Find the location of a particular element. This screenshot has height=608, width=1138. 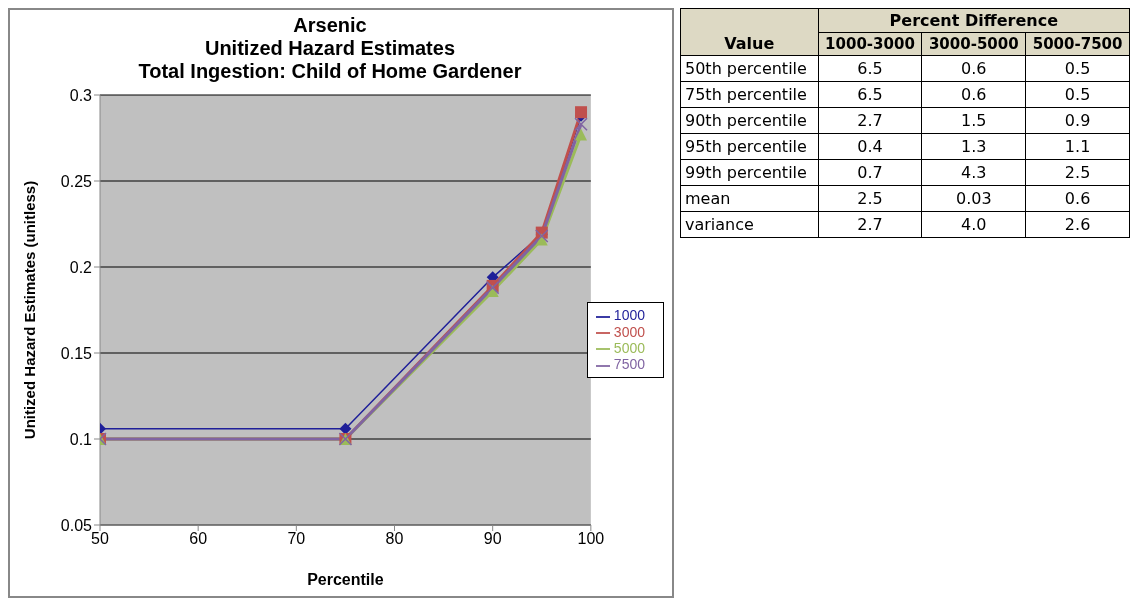

category-label: variance is located at coordinates (719, 224).